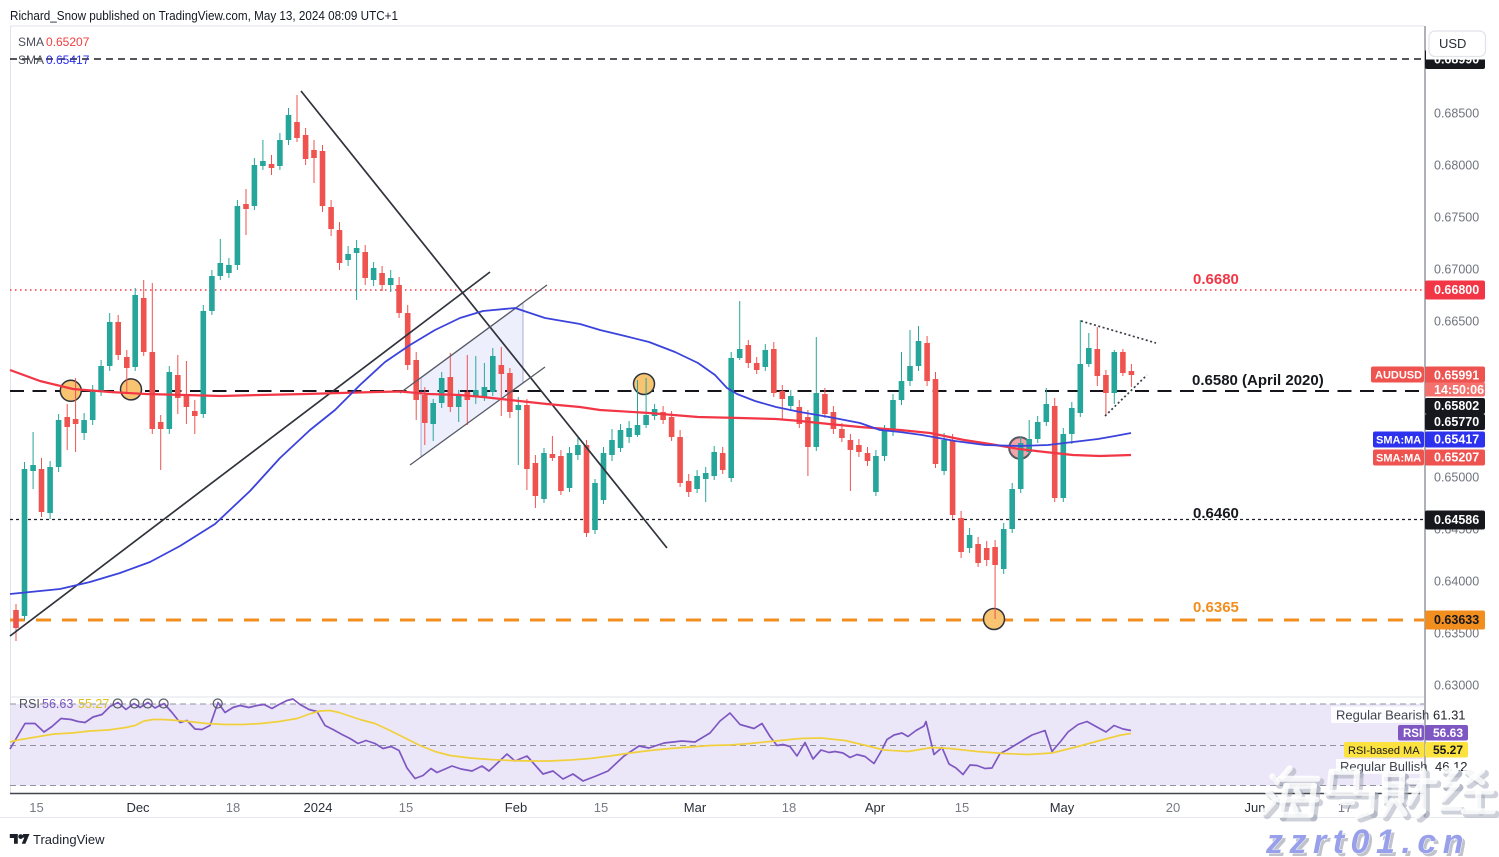  What do you see at coordinates (1456, 582) in the screenshot?
I see `svg-text: 0.64000` at bounding box center [1456, 582].